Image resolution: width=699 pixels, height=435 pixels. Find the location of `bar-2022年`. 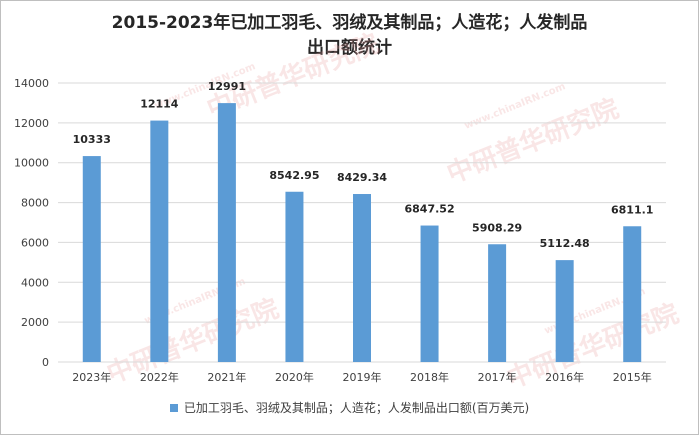

bar-2022年 is located at coordinates (159, 241).